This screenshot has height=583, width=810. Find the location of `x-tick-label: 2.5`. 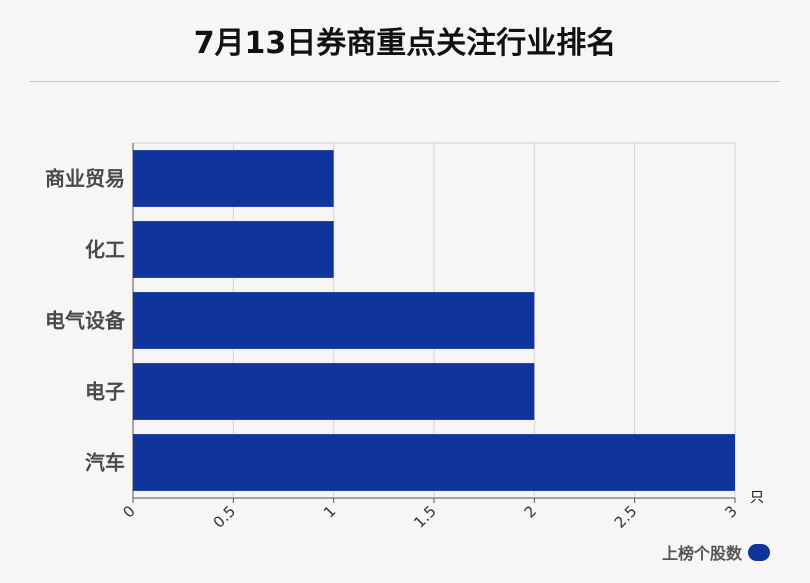

x-tick-label: 2.5 is located at coordinates (626, 517).